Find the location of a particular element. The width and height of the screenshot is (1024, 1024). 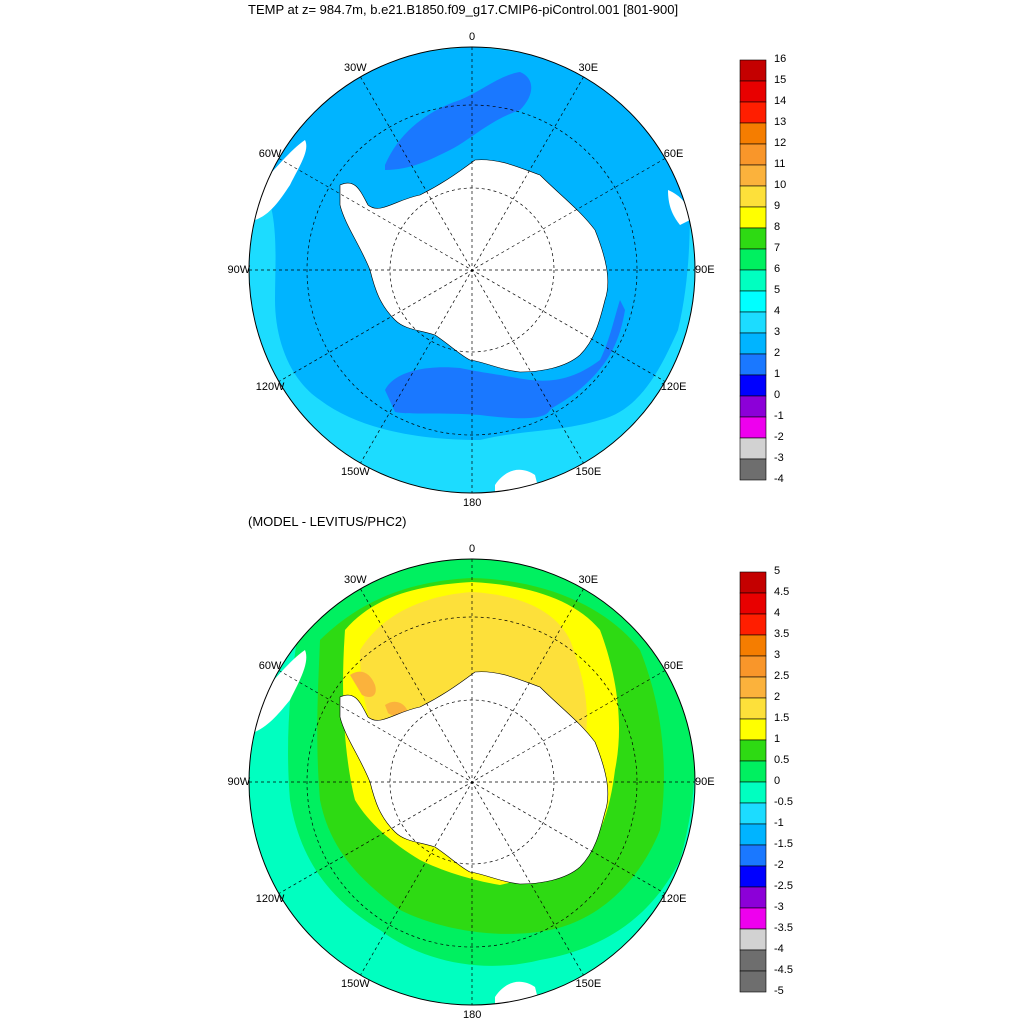

bottom-colorbar is located at coordinates (753, 782).